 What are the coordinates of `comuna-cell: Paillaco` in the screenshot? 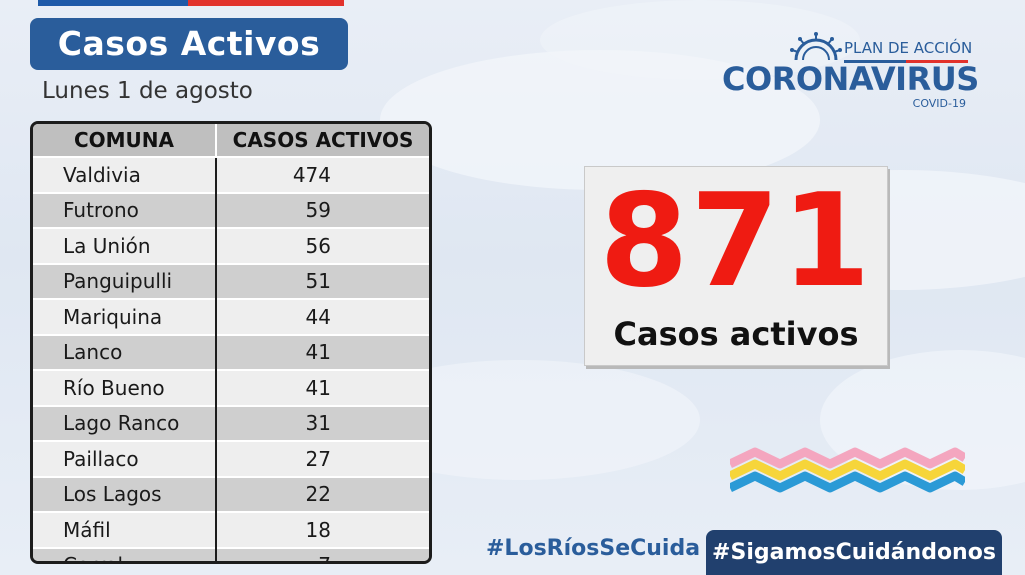 It's located at (125, 458).